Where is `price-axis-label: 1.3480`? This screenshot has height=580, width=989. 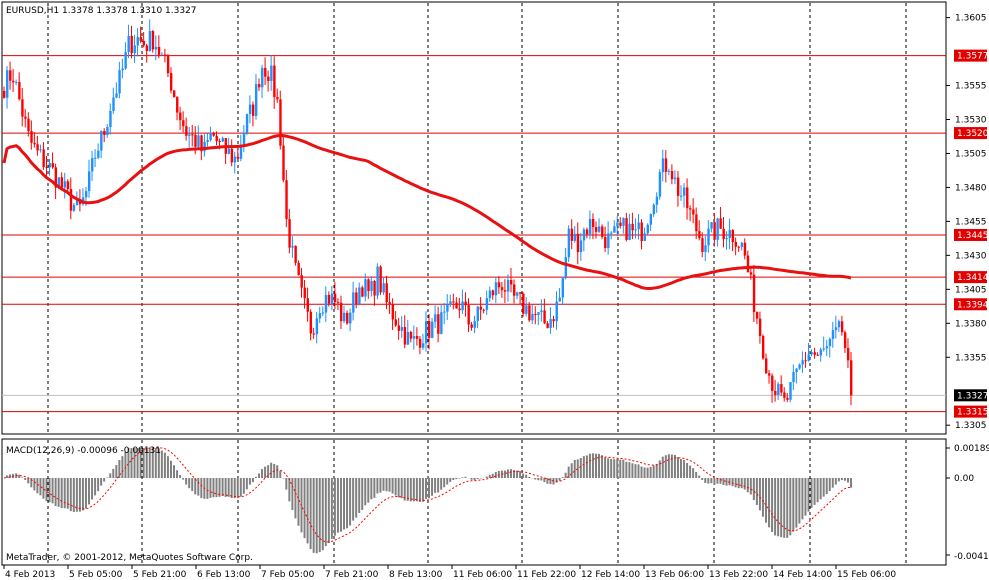
price-axis-label: 1.3480 is located at coordinates (971, 188).